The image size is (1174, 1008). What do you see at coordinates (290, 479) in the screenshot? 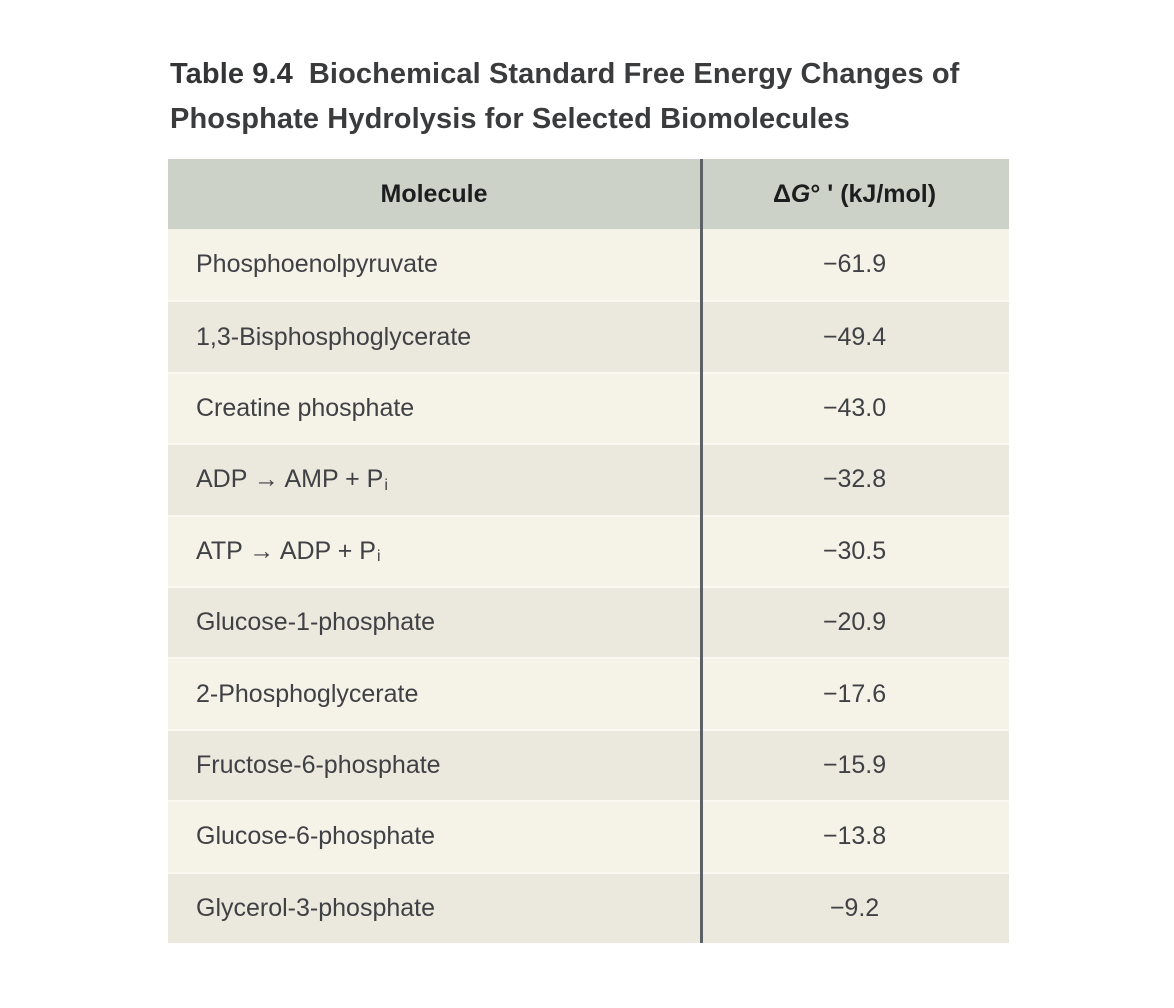
I see `molecule-name: ADP → AMP + P` at bounding box center [290, 479].